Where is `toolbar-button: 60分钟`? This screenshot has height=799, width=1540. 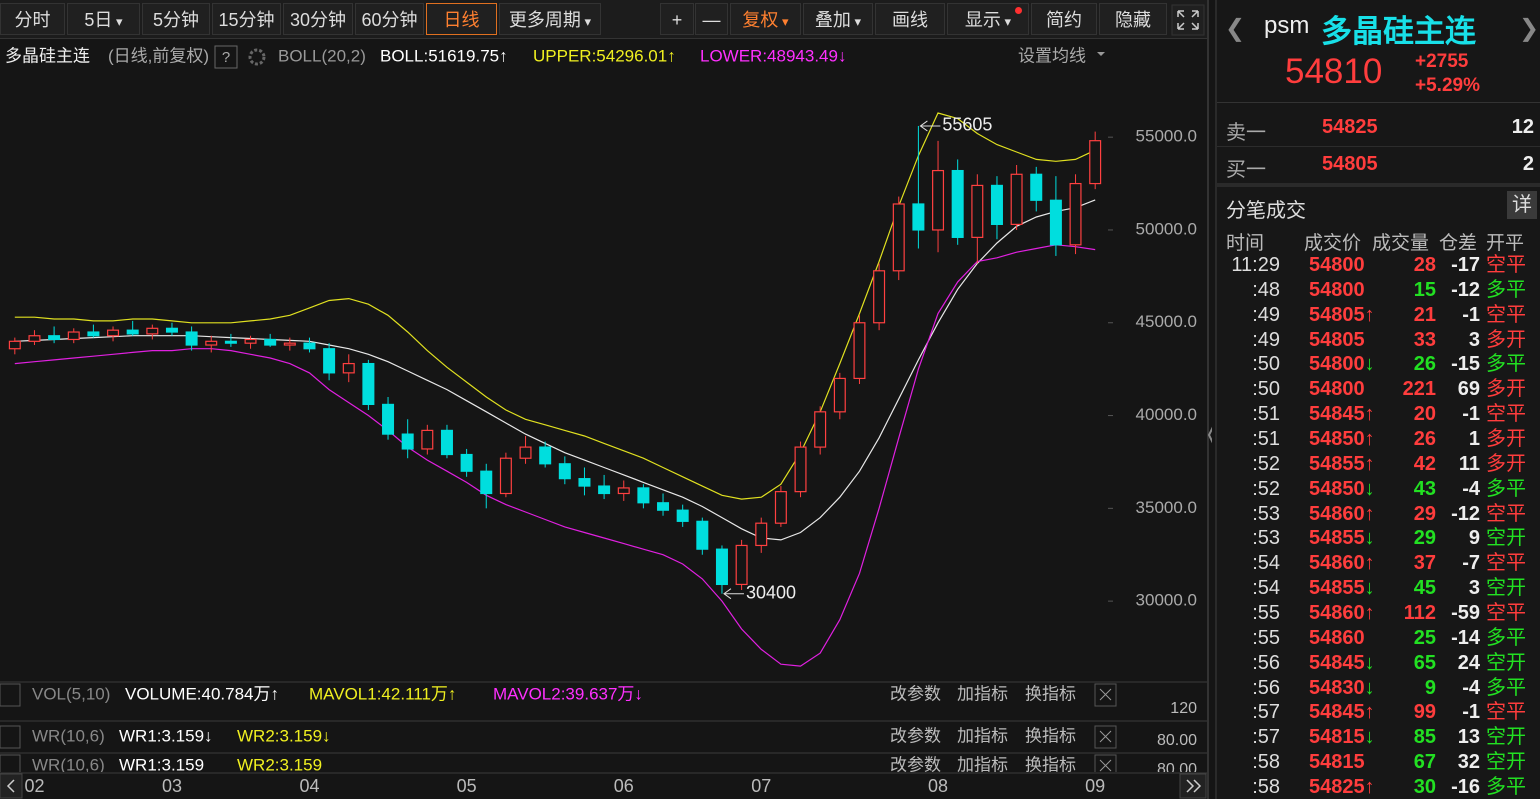 toolbar-button: 60分钟 is located at coordinates (389, 19).